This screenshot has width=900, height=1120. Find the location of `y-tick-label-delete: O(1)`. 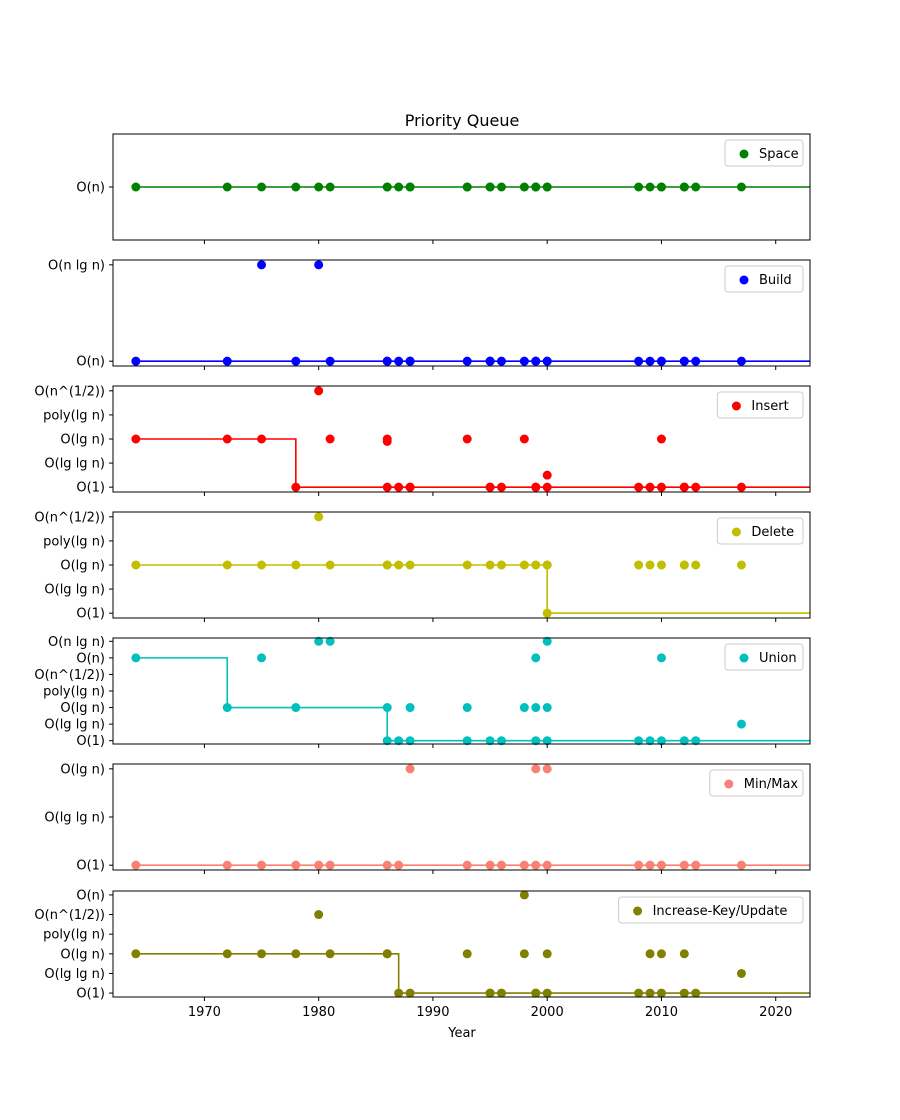

y-tick-label-delete: O(1) is located at coordinates (90, 614).